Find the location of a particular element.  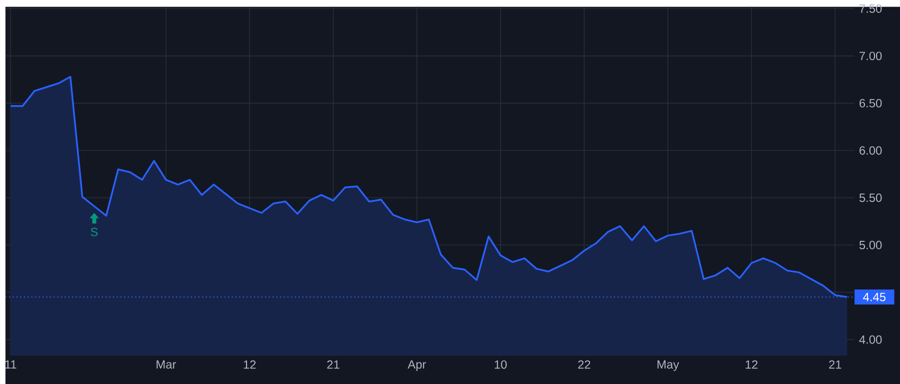

y-tick-label: 6.00 is located at coordinates (871, 150).